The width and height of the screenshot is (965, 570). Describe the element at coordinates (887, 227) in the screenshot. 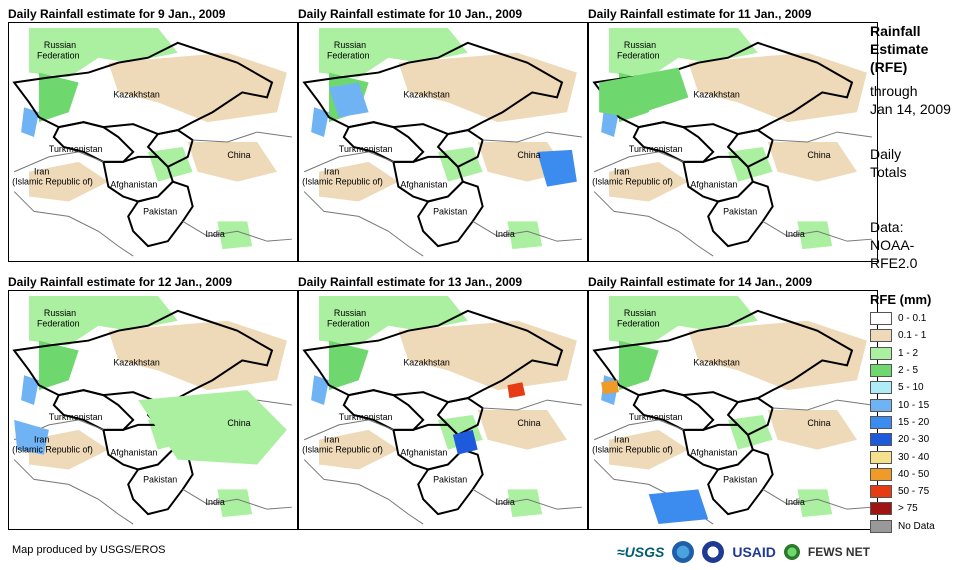

I see `sidebar-line-8: Data:` at that location.